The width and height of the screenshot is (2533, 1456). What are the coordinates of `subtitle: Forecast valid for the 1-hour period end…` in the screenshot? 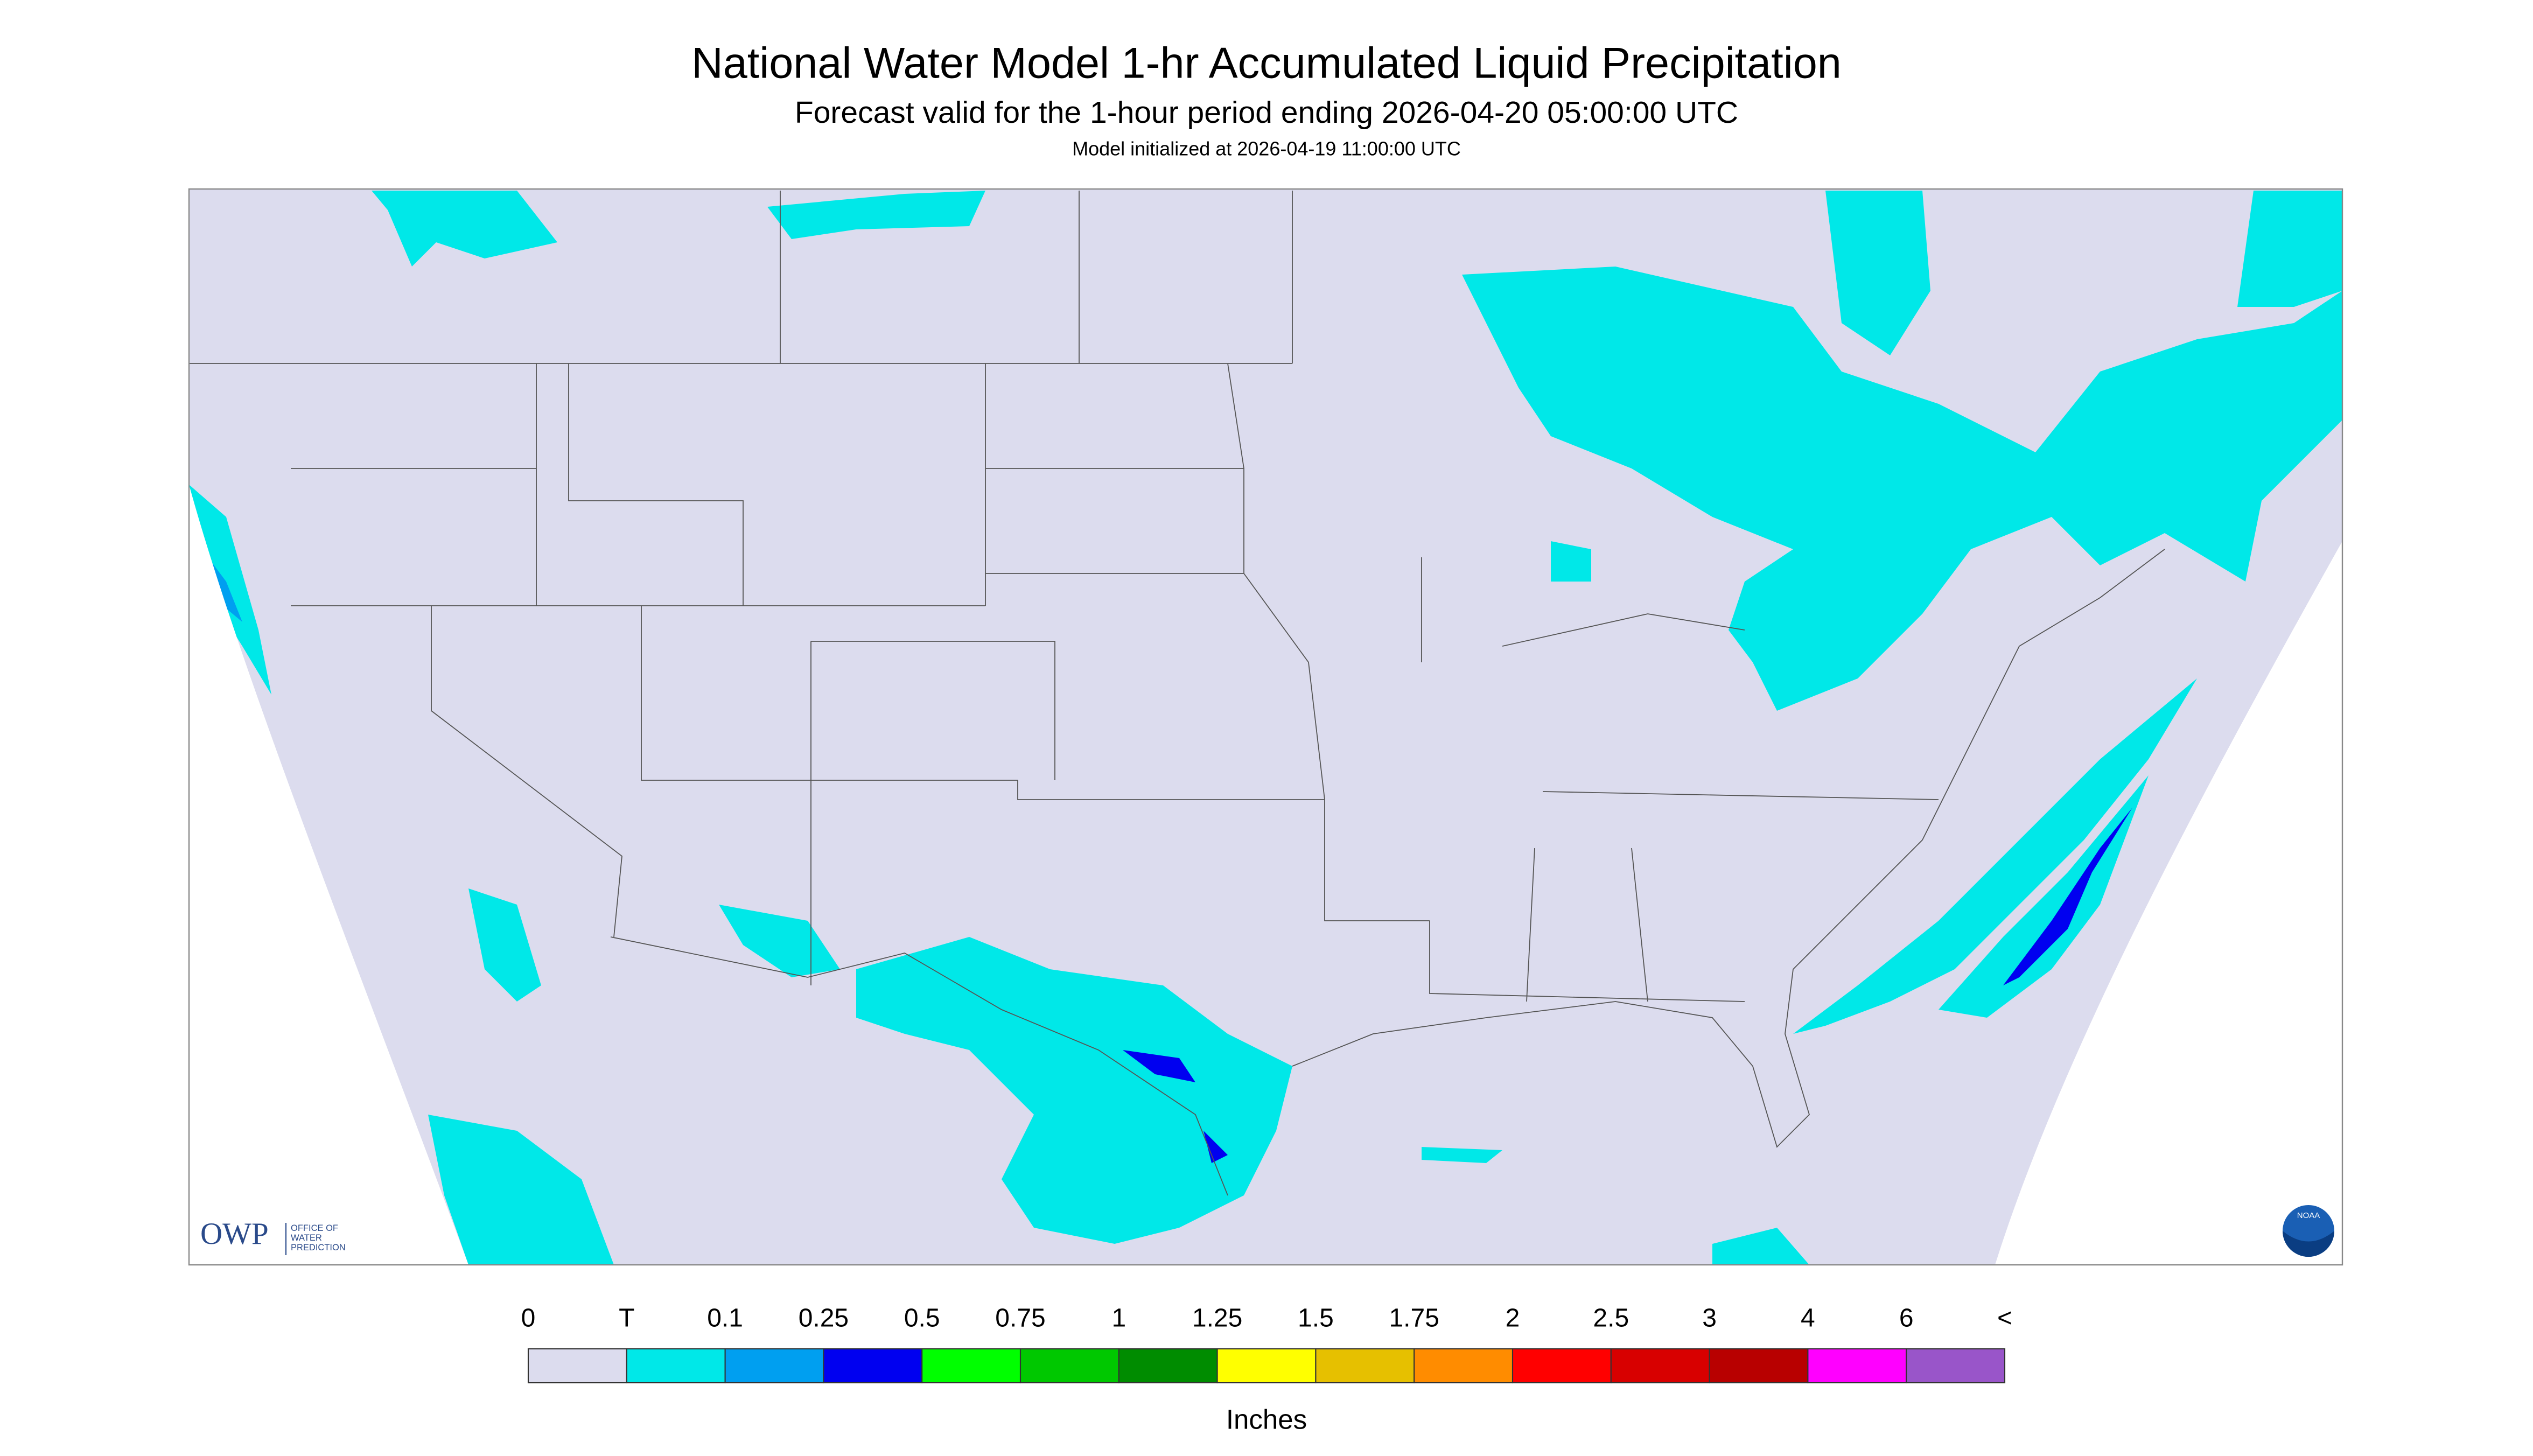 It's located at (1266, 112).